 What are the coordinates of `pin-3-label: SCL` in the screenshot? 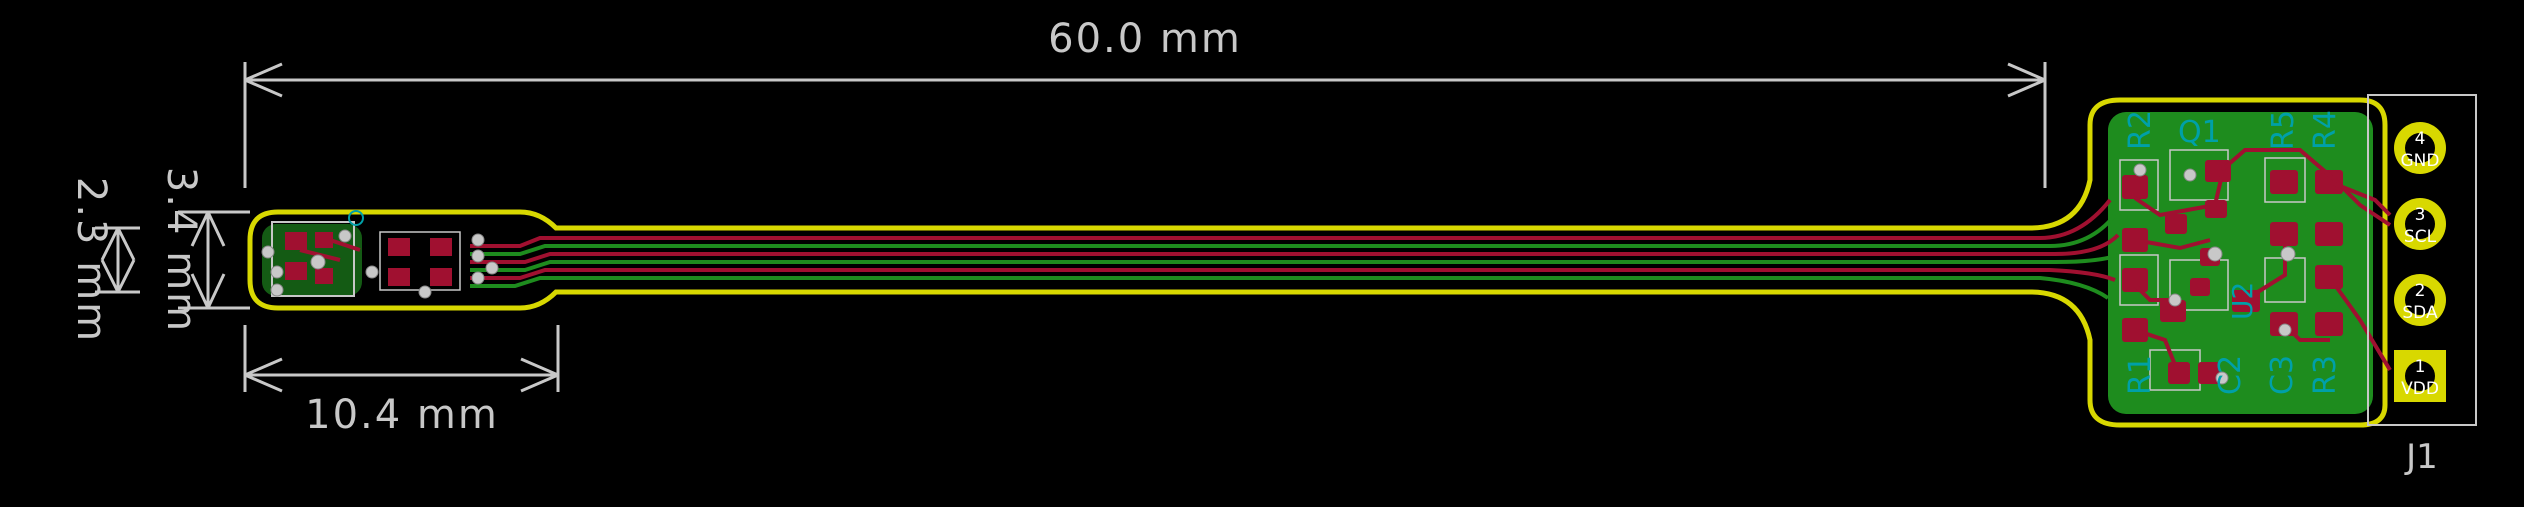 It's located at (2420, 237).